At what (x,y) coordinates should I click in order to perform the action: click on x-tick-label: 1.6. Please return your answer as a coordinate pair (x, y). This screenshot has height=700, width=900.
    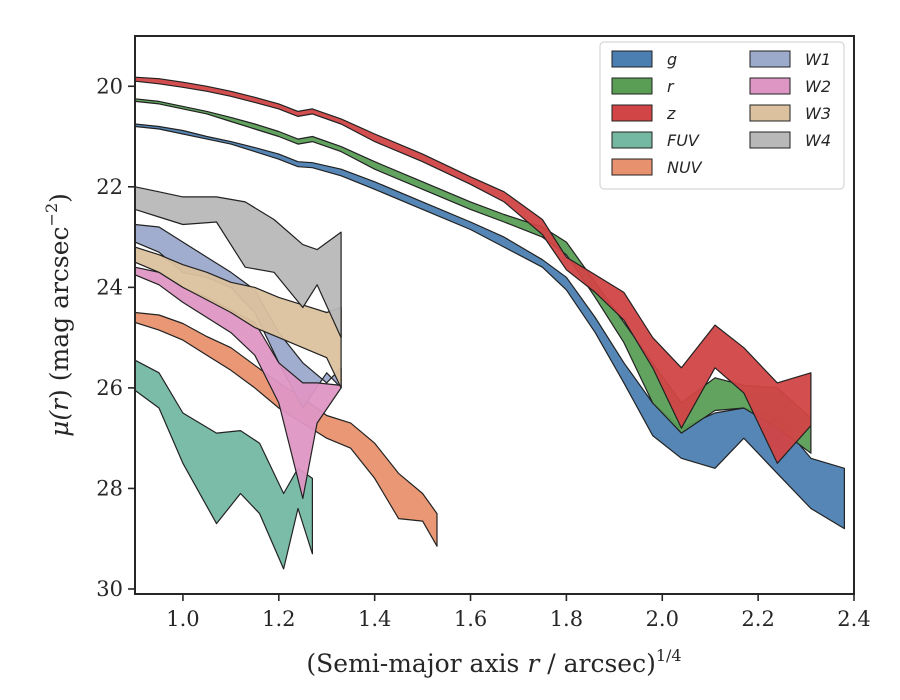
    Looking at the image, I should click on (470, 619).